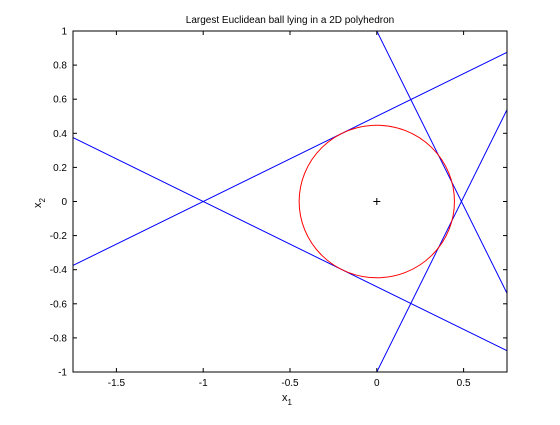 The height and width of the screenshot is (425, 560). Describe the element at coordinates (203, 383) in the screenshot. I see `x-tick-label: -1` at that location.